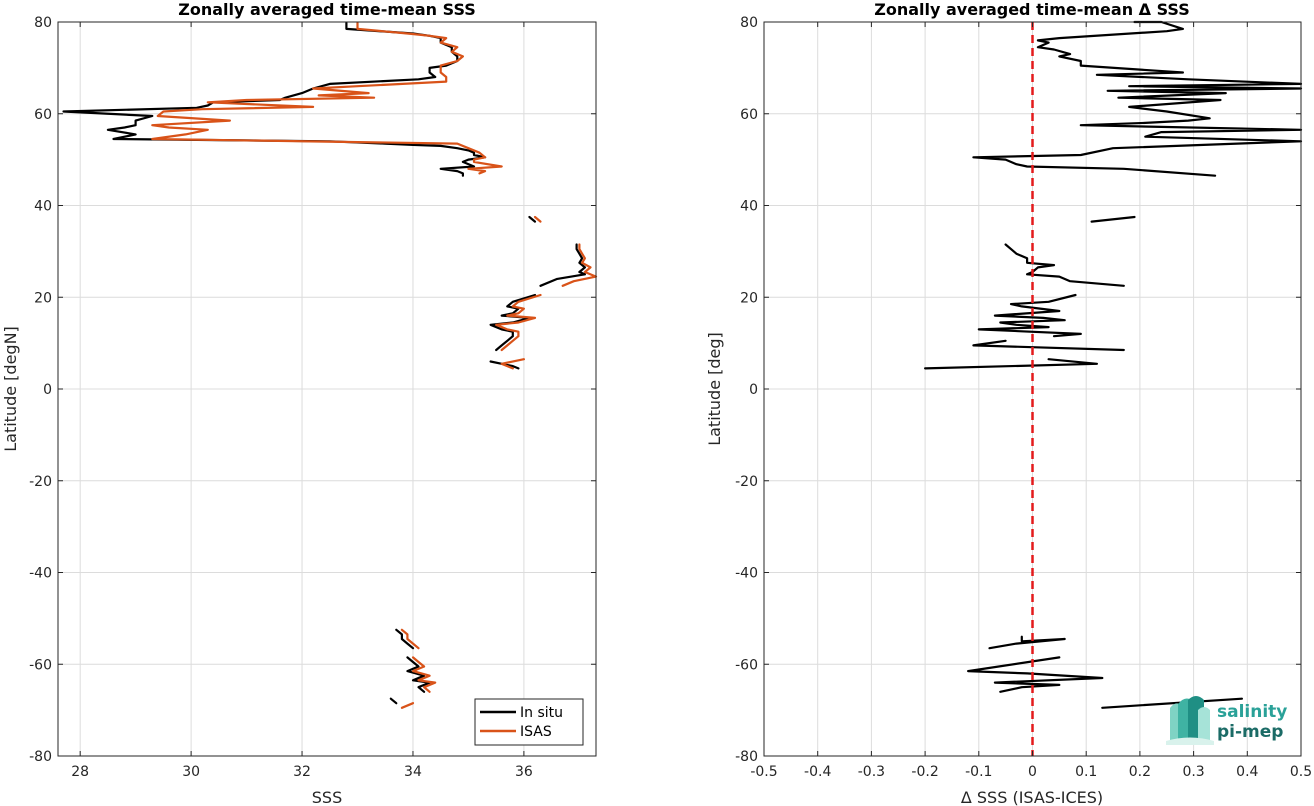  What do you see at coordinates (1032, 9) in the screenshot?
I see `delta-chart-title: Zonally averaged time-mean Δ SSS` at bounding box center [1032, 9].